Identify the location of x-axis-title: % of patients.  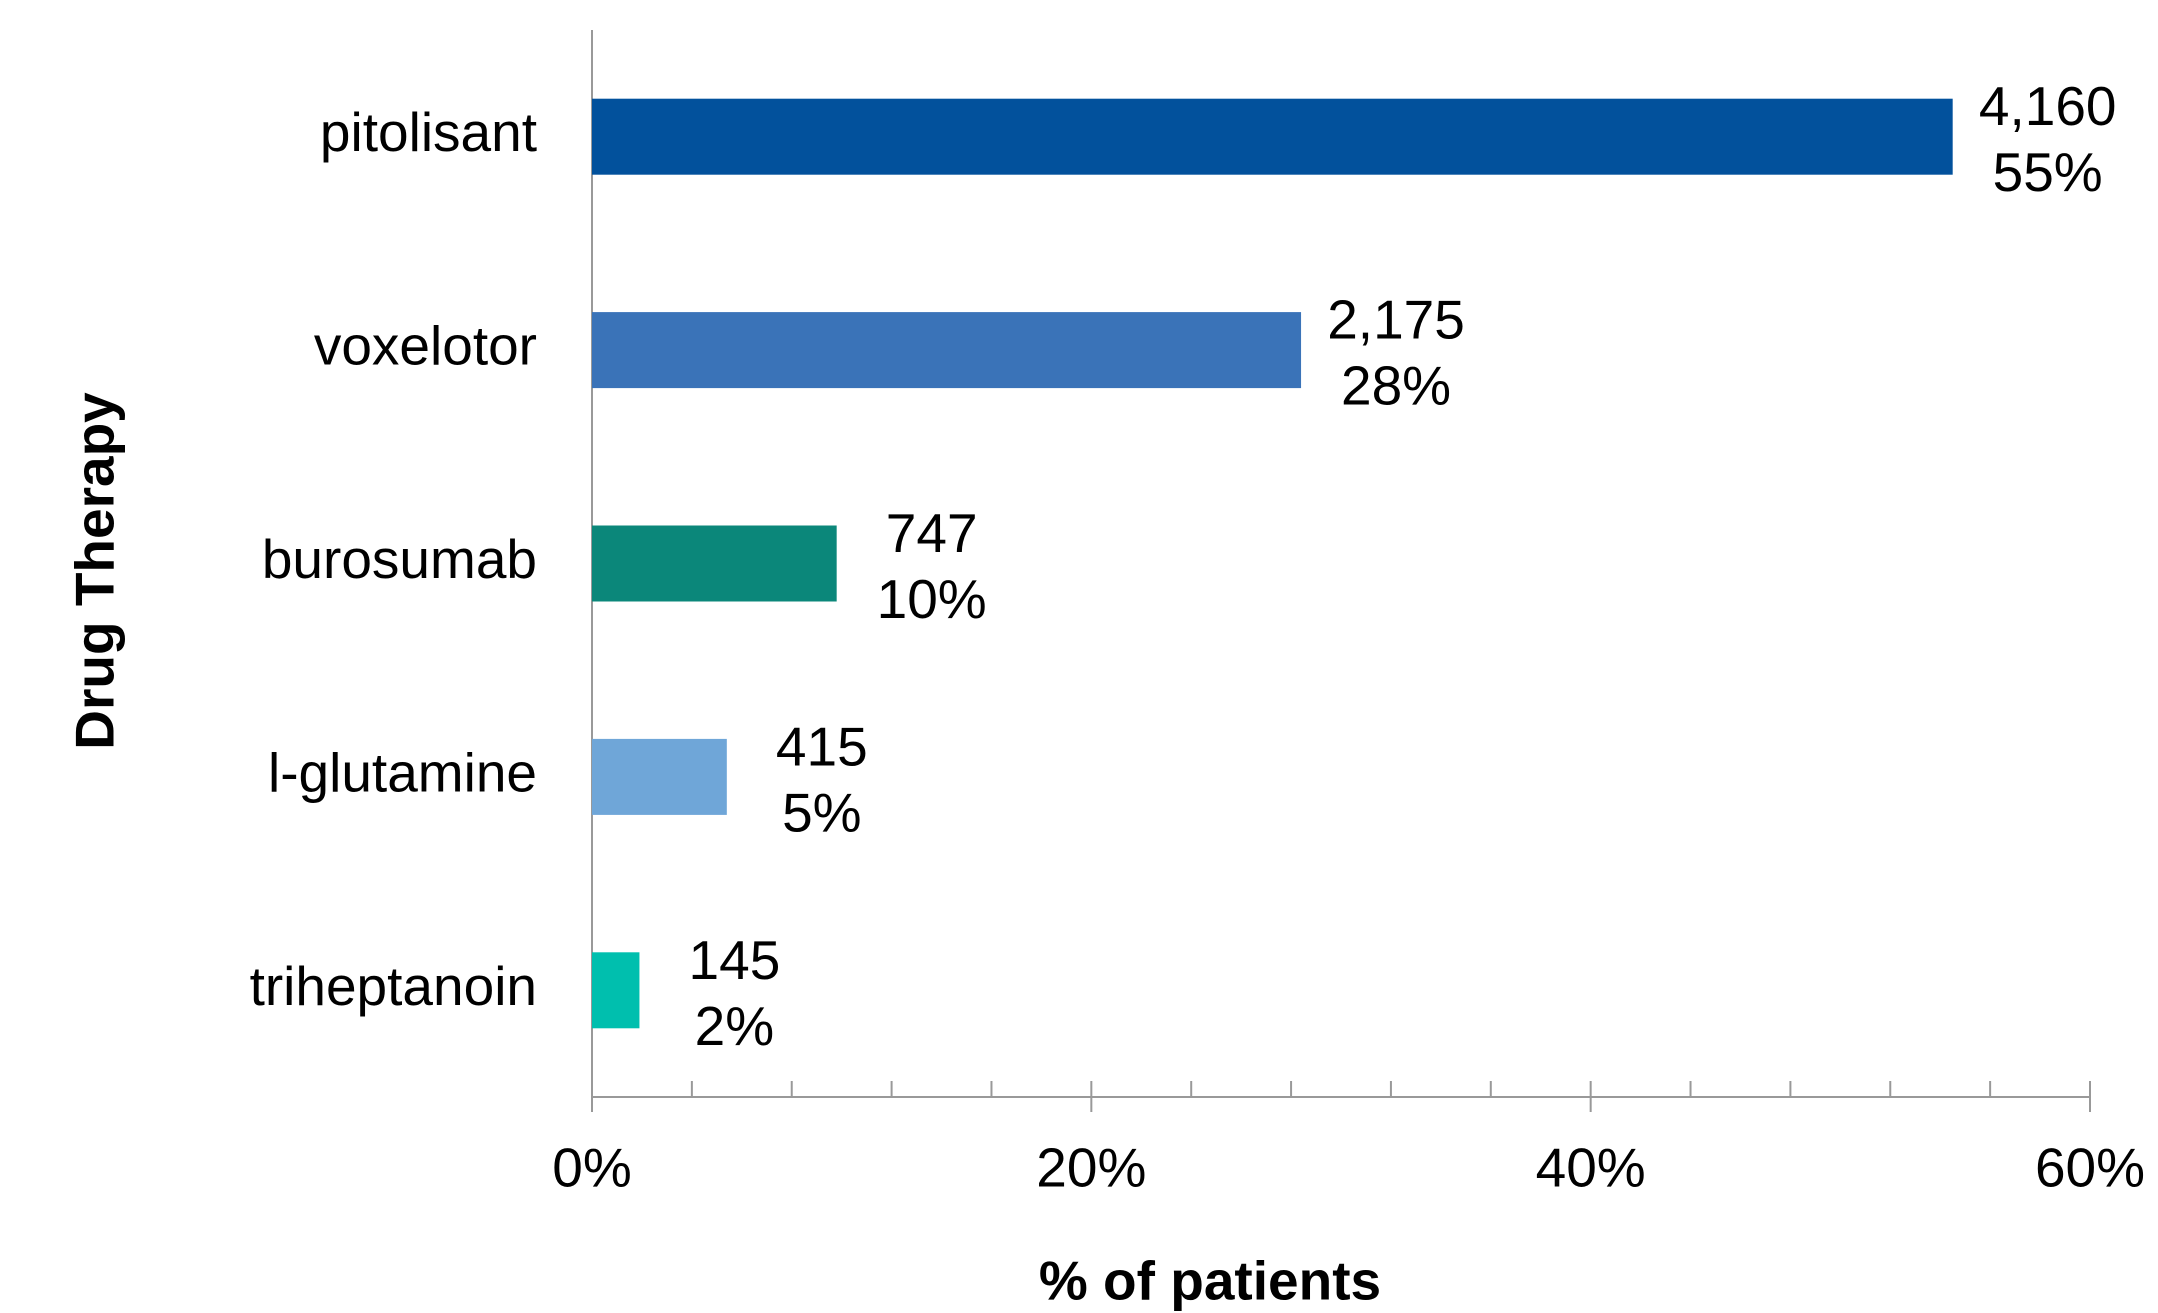
(1210, 1281).